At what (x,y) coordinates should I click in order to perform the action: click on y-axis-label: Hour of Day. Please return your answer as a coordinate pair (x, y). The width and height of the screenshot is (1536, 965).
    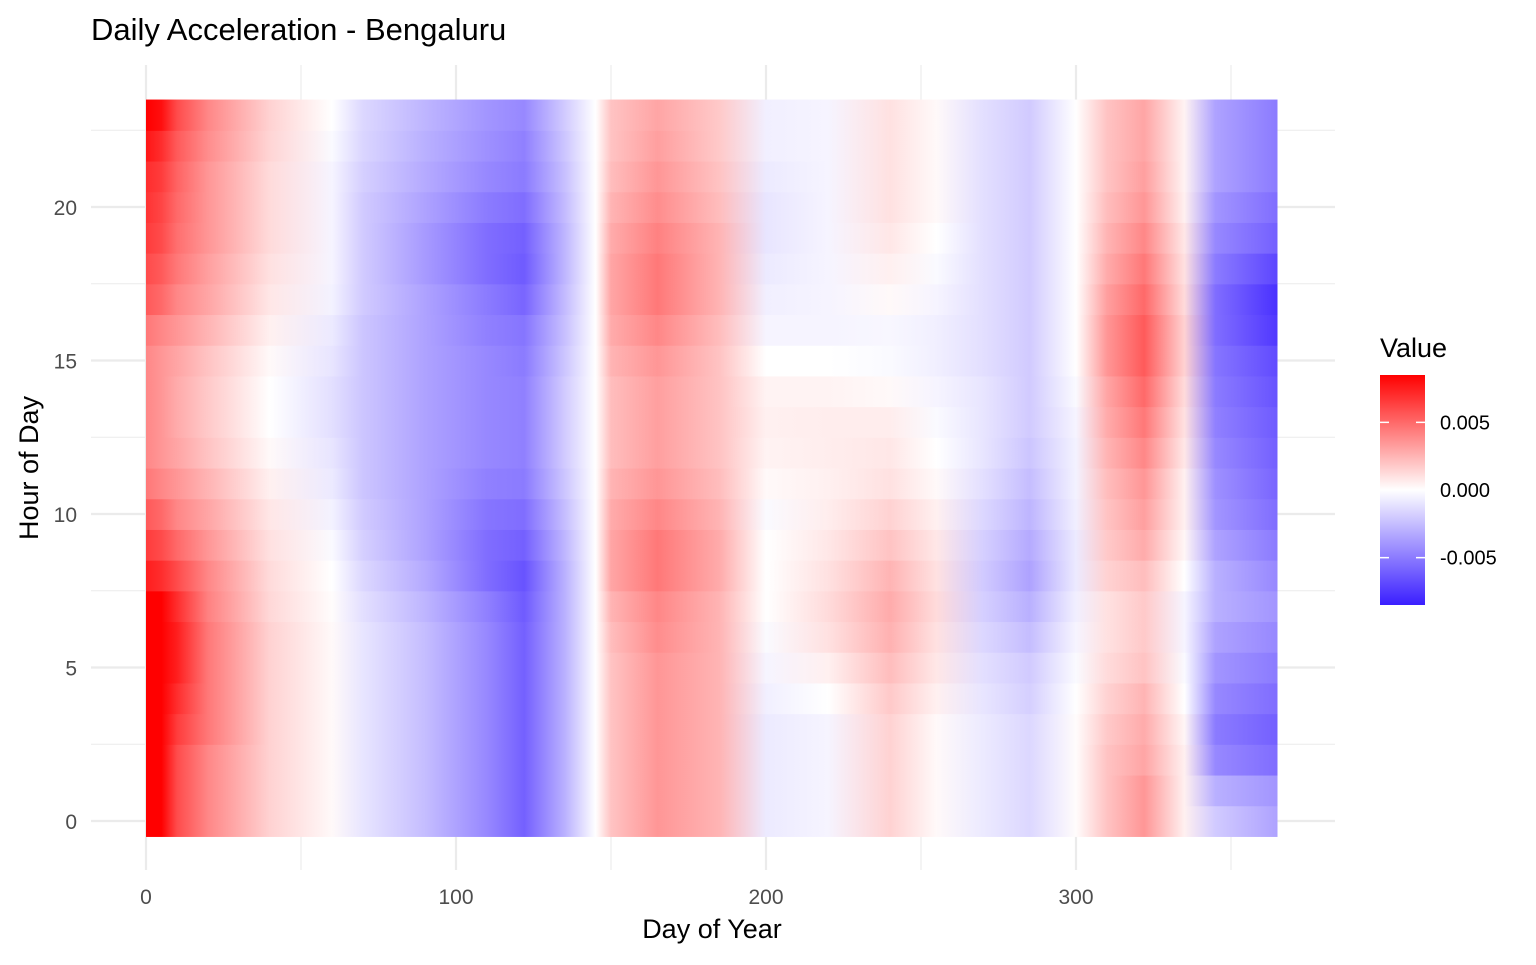
    Looking at the image, I should click on (29, 467).